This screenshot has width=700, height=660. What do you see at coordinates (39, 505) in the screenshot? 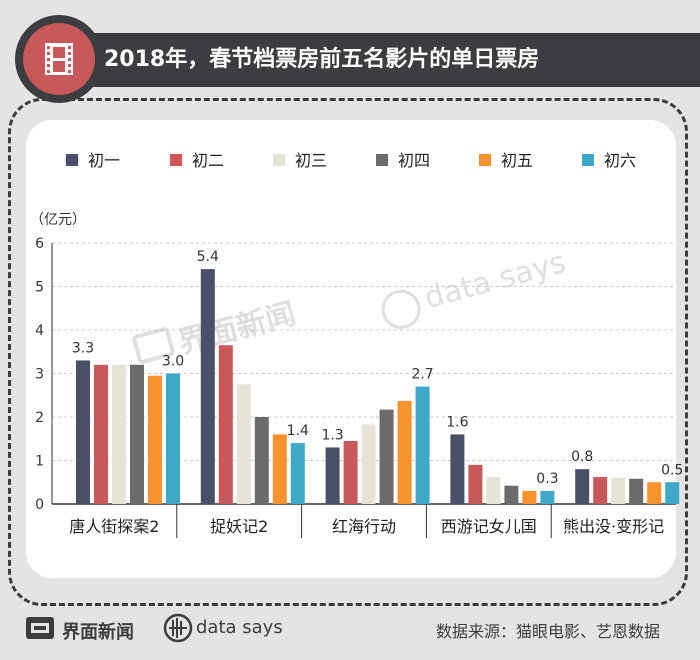
I see `y-tick-label: 0` at bounding box center [39, 505].